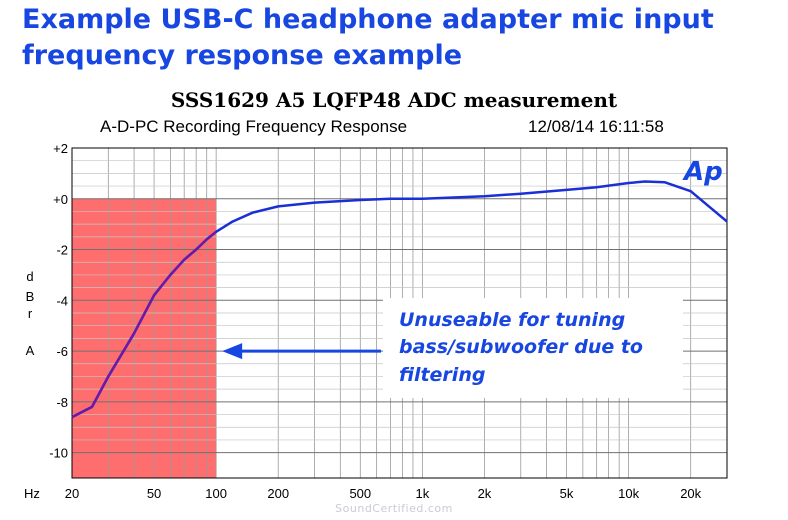 The image size is (788, 520). What do you see at coordinates (423, 493) in the screenshot?
I see `x-tick-label: 1k` at bounding box center [423, 493].